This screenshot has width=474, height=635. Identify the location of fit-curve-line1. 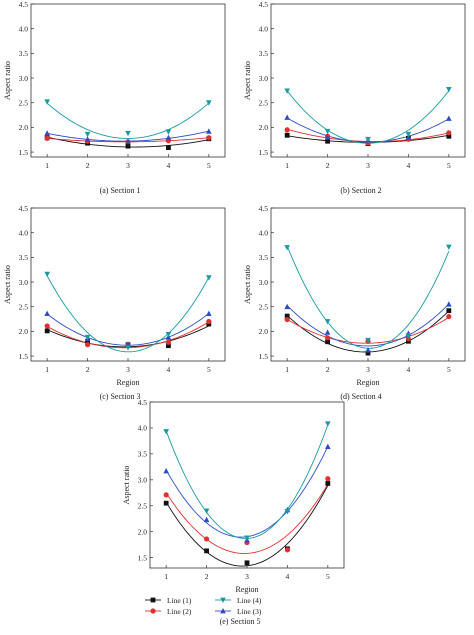
(247, 526).